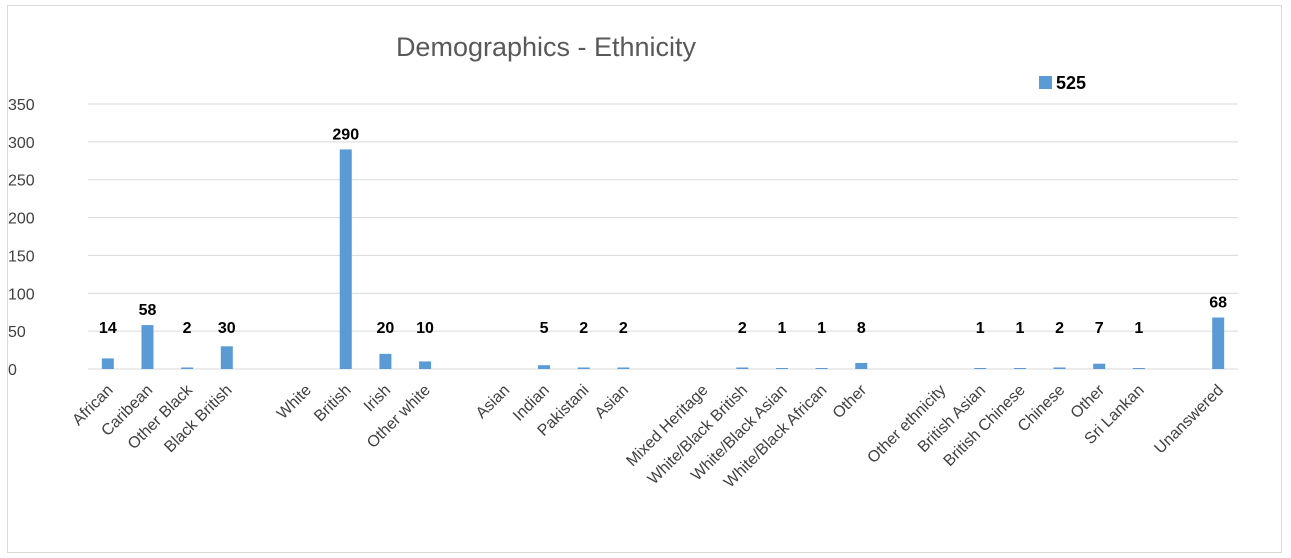 This screenshot has height=558, width=1291. Describe the element at coordinates (21, 181) in the screenshot. I see `y-tick-label: 250` at that location.